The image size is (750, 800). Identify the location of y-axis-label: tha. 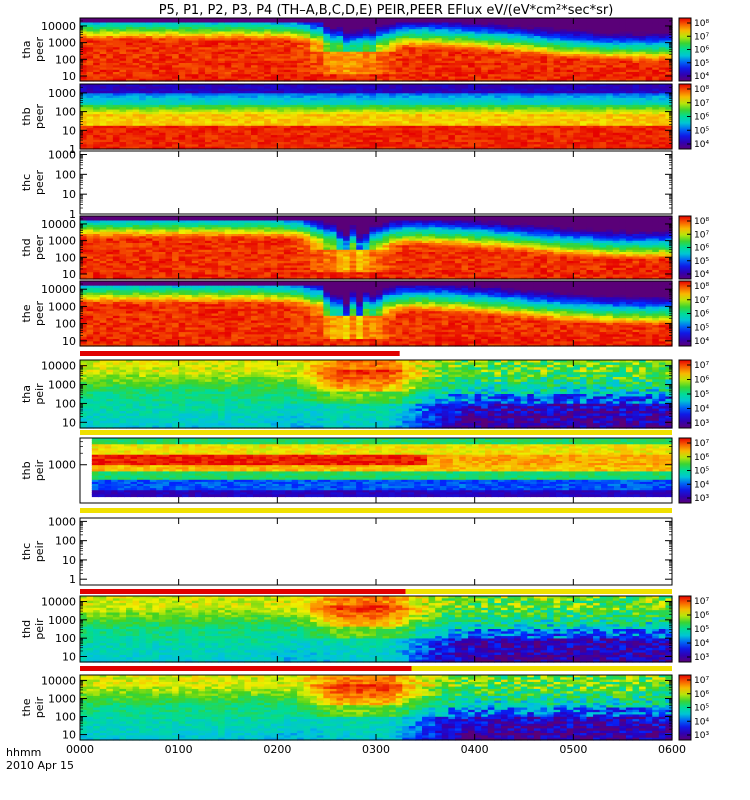
(26, 49).